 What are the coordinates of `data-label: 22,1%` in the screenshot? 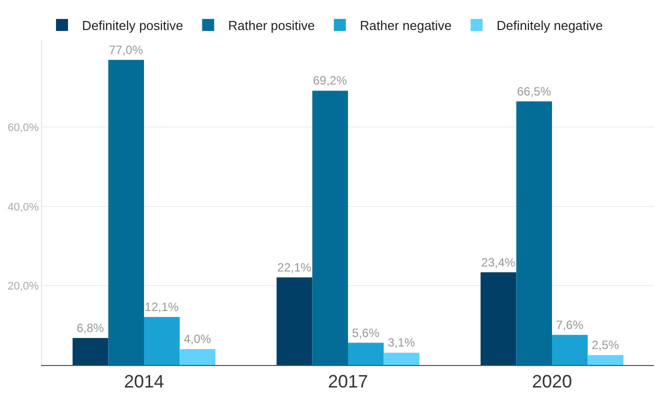 It's located at (294, 267).